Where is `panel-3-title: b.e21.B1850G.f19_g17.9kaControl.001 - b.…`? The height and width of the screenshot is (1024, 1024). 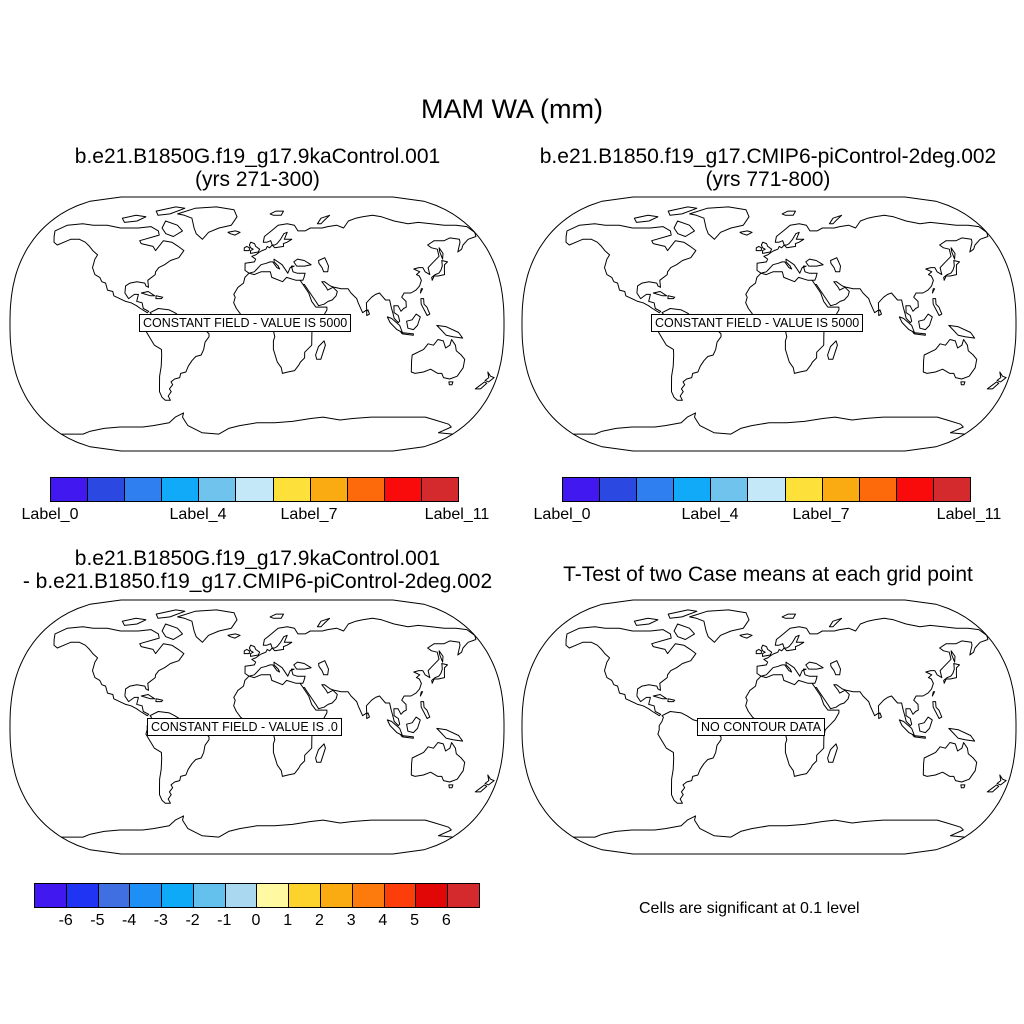
panel-3-title: b.e21.B1850G.f19_g17.9kaControl.001 - b.… is located at coordinates (257, 570).